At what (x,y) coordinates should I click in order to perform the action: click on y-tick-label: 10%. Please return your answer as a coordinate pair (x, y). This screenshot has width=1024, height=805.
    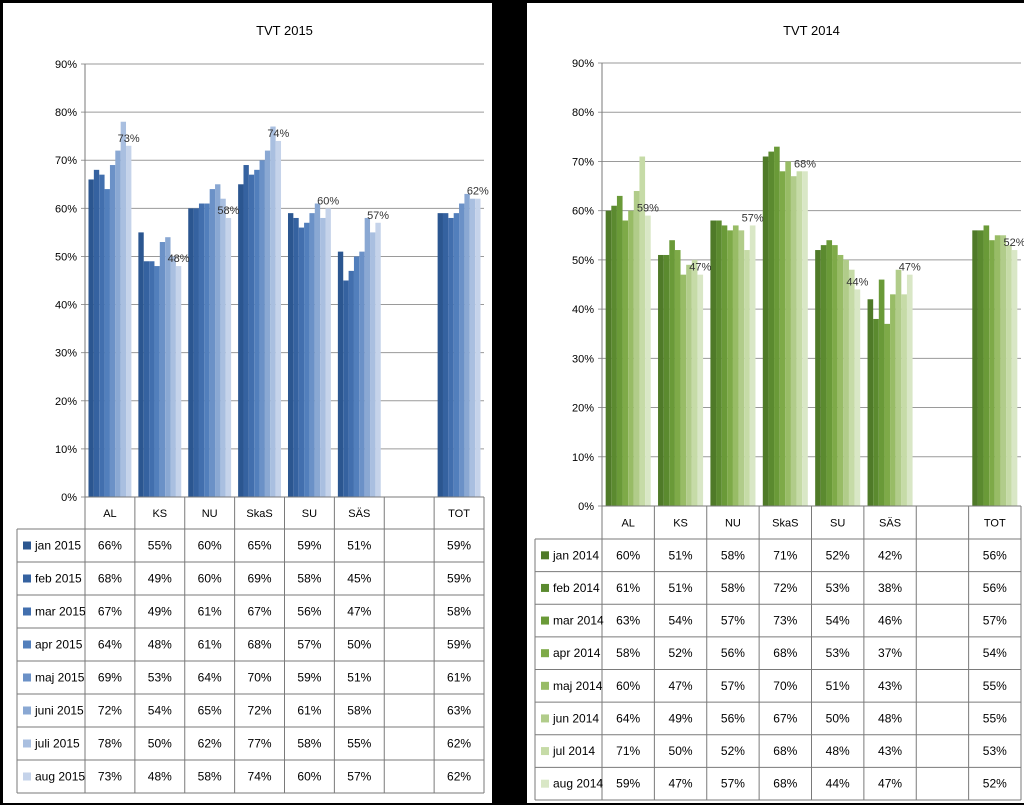
    Looking at the image, I should click on (583, 458).